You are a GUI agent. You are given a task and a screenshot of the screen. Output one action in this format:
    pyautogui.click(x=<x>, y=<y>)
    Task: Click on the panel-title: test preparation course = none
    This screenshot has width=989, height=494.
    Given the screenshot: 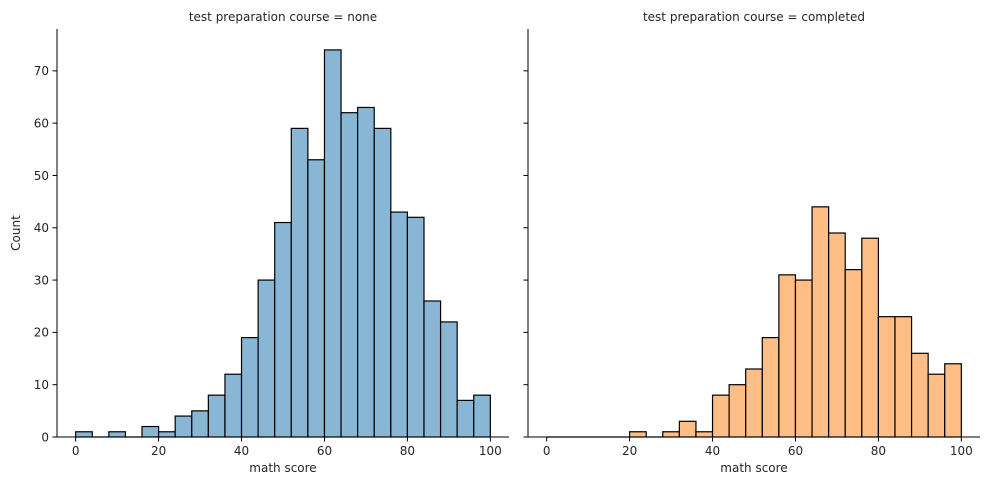 What is the action you would take?
    pyautogui.click(x=283, y=17)
    